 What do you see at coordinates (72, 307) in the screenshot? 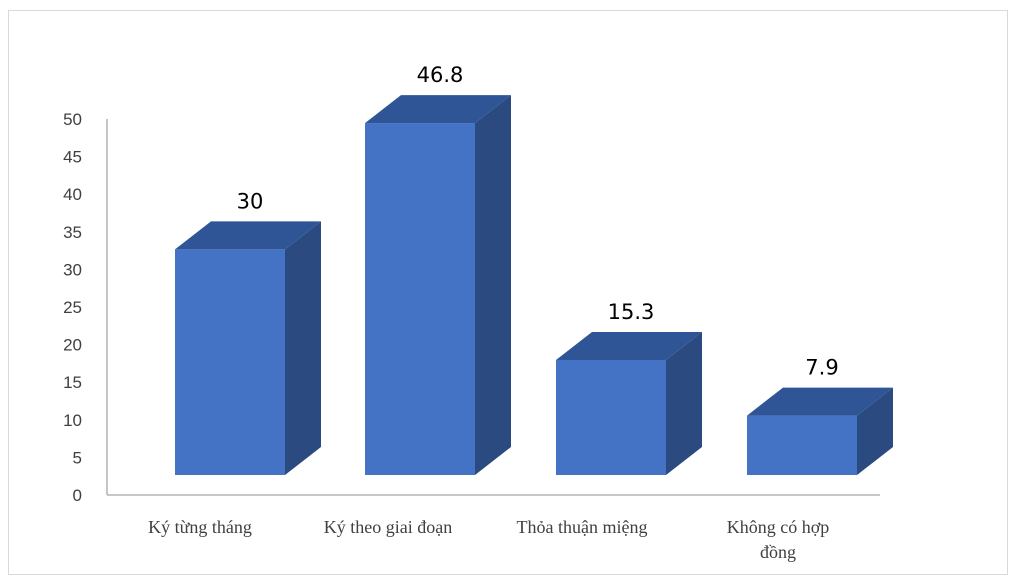
I see `y-tick-label: 25` at bounding box center [72, 307].